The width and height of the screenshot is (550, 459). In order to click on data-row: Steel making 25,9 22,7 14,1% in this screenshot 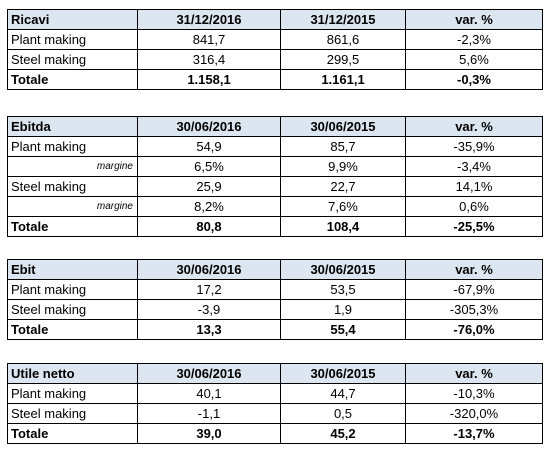, I will do `click(275, 186)`.